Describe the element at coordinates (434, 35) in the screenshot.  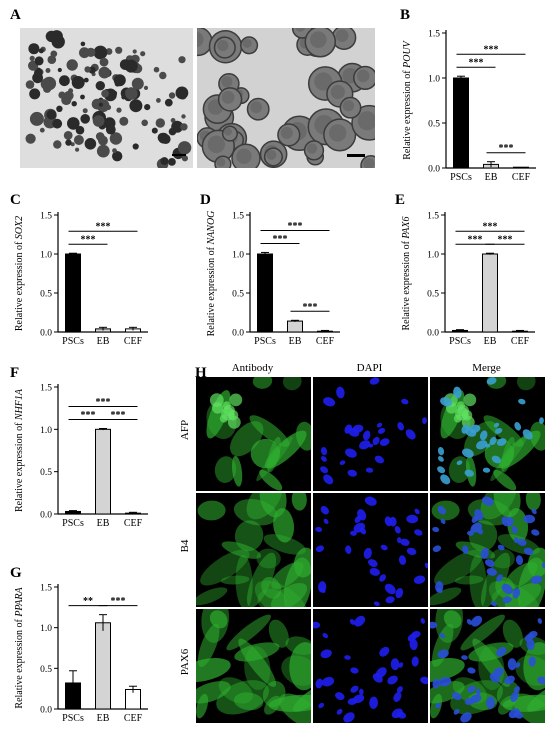
I see `ytick-label-b: 1.5` at that location.